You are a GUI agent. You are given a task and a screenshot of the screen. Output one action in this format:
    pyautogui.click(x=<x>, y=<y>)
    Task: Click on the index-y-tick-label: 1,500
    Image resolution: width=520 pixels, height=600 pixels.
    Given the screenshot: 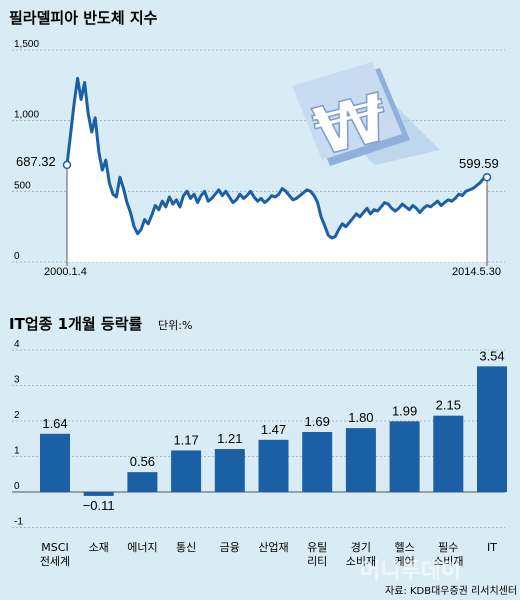 What is the action you would take?
    pyautogui.click(x=26, y=44)
    